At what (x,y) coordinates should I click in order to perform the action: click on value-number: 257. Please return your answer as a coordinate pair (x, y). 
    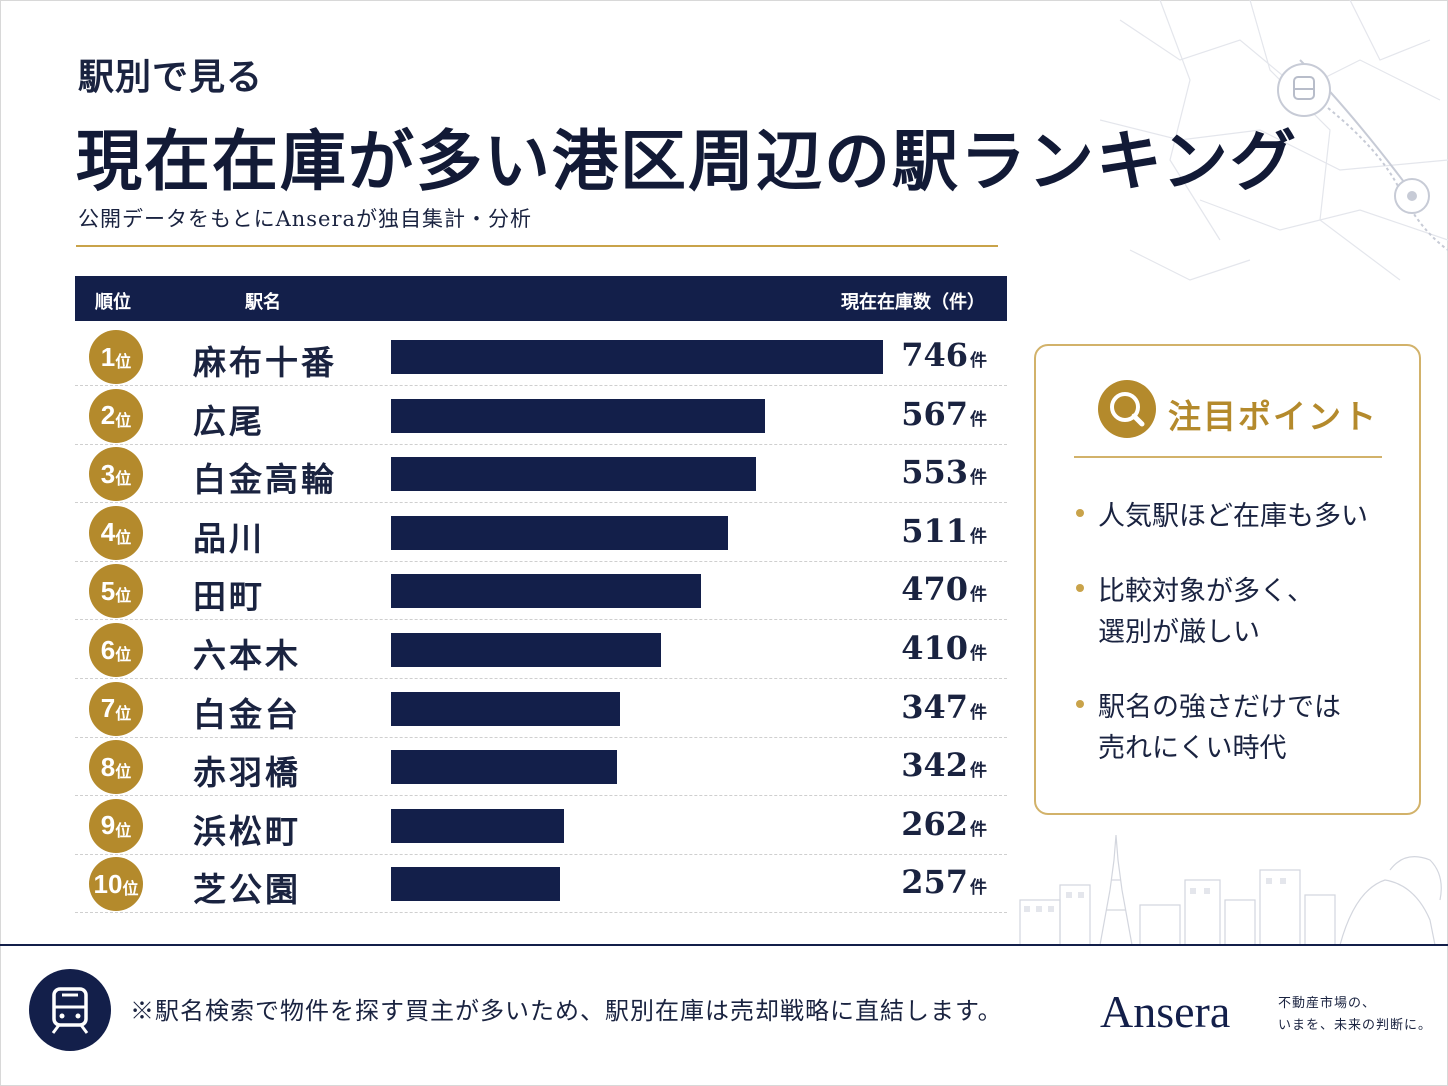
    Looking at the image, I should click on (934, 882).